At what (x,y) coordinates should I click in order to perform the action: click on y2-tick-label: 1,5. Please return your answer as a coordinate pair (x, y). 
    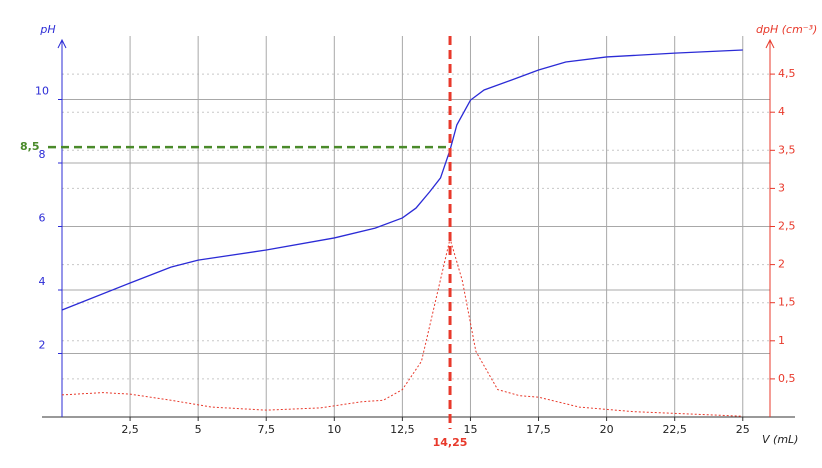
    Looking at the image, I should click on (787, 302).